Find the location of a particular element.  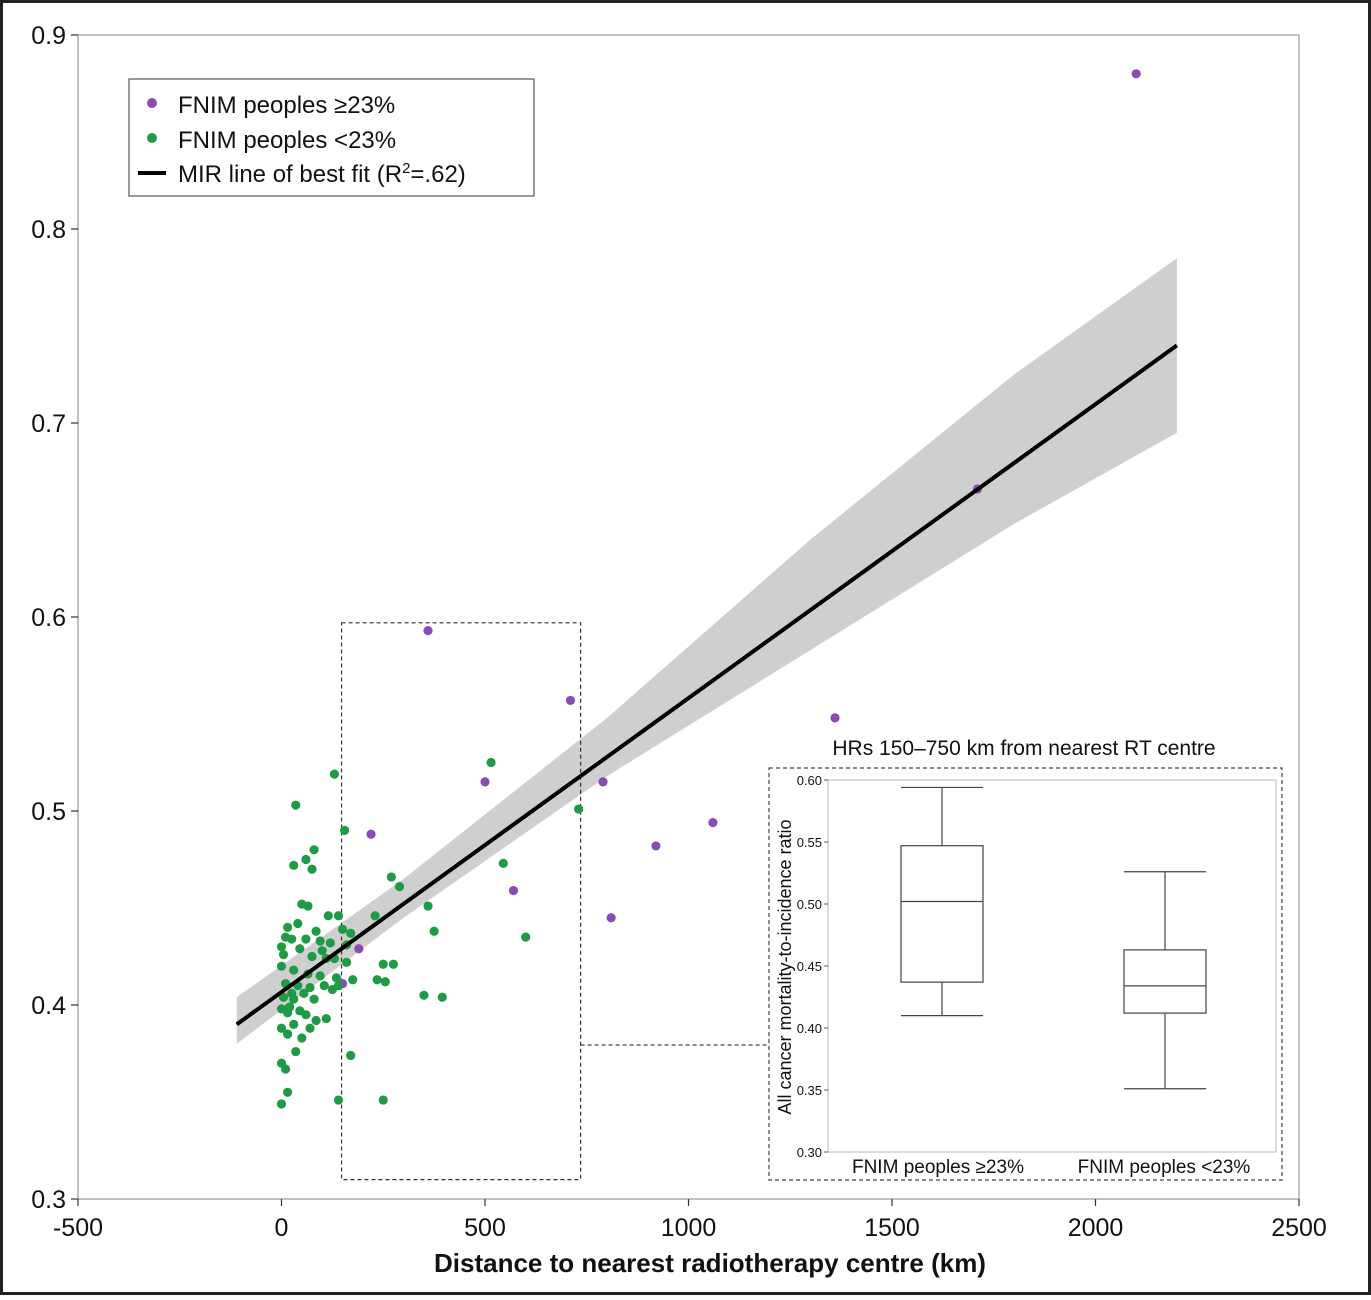

legend-fit-tail: =.62) is located at coordinates (437, 174).